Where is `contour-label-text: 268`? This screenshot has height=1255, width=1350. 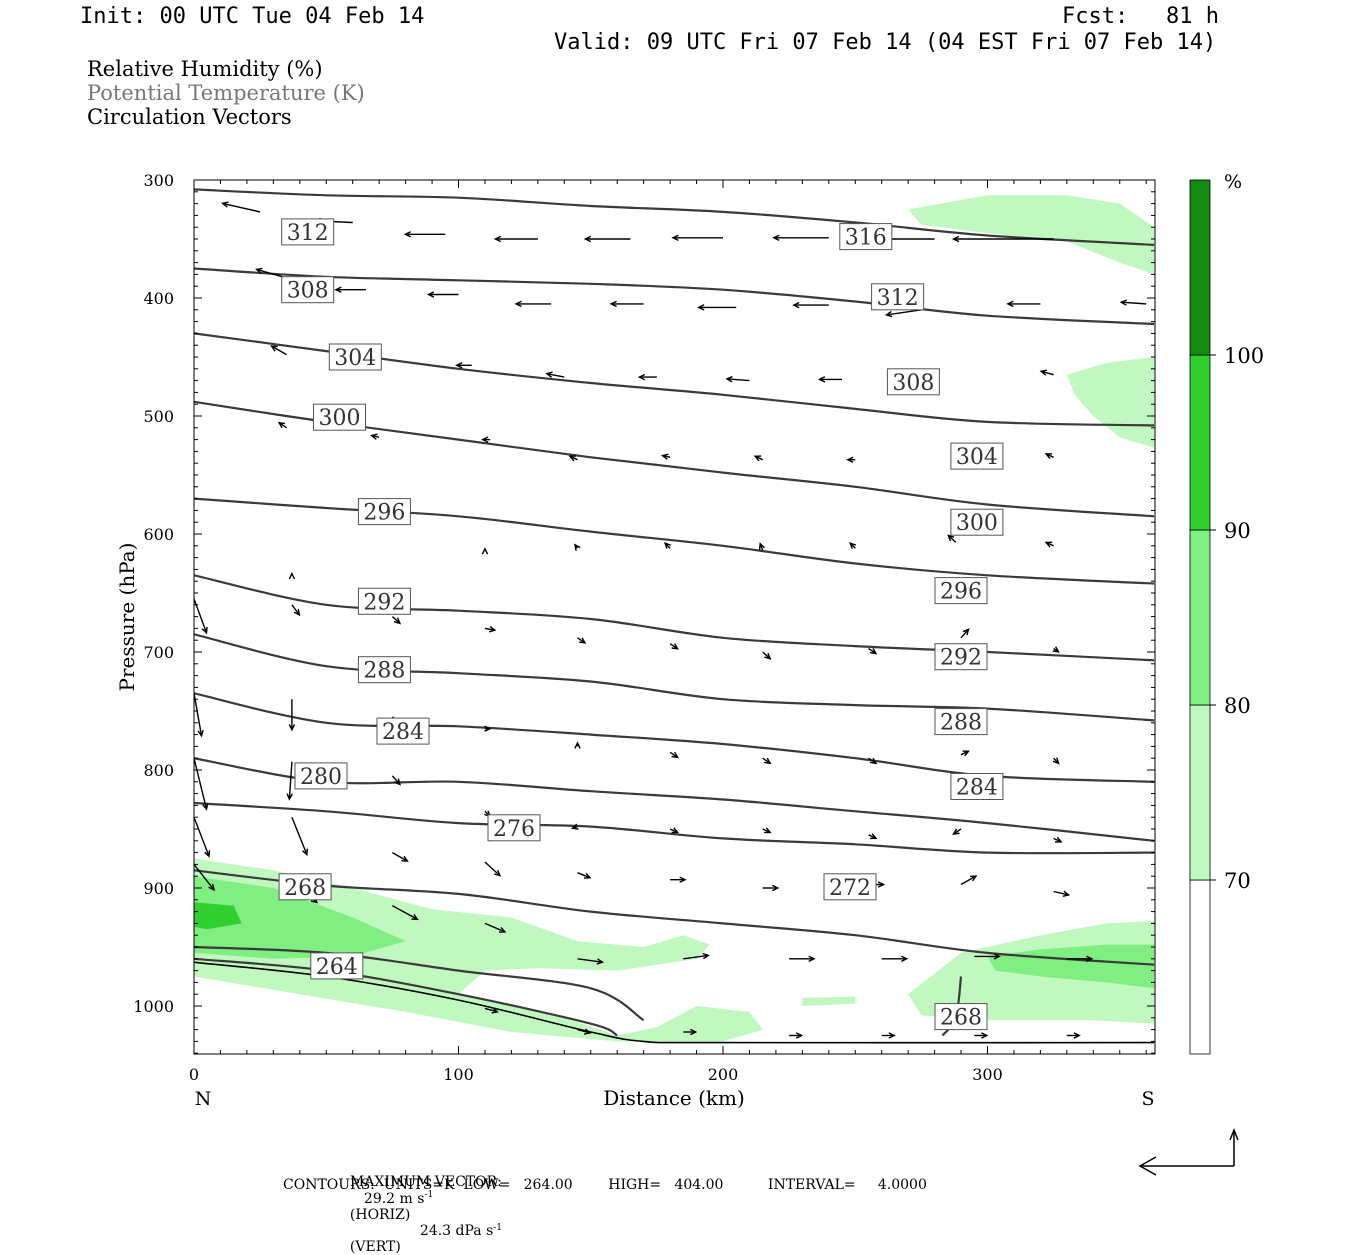 contour-label-text: 268 is located at coordinates (305, 888).